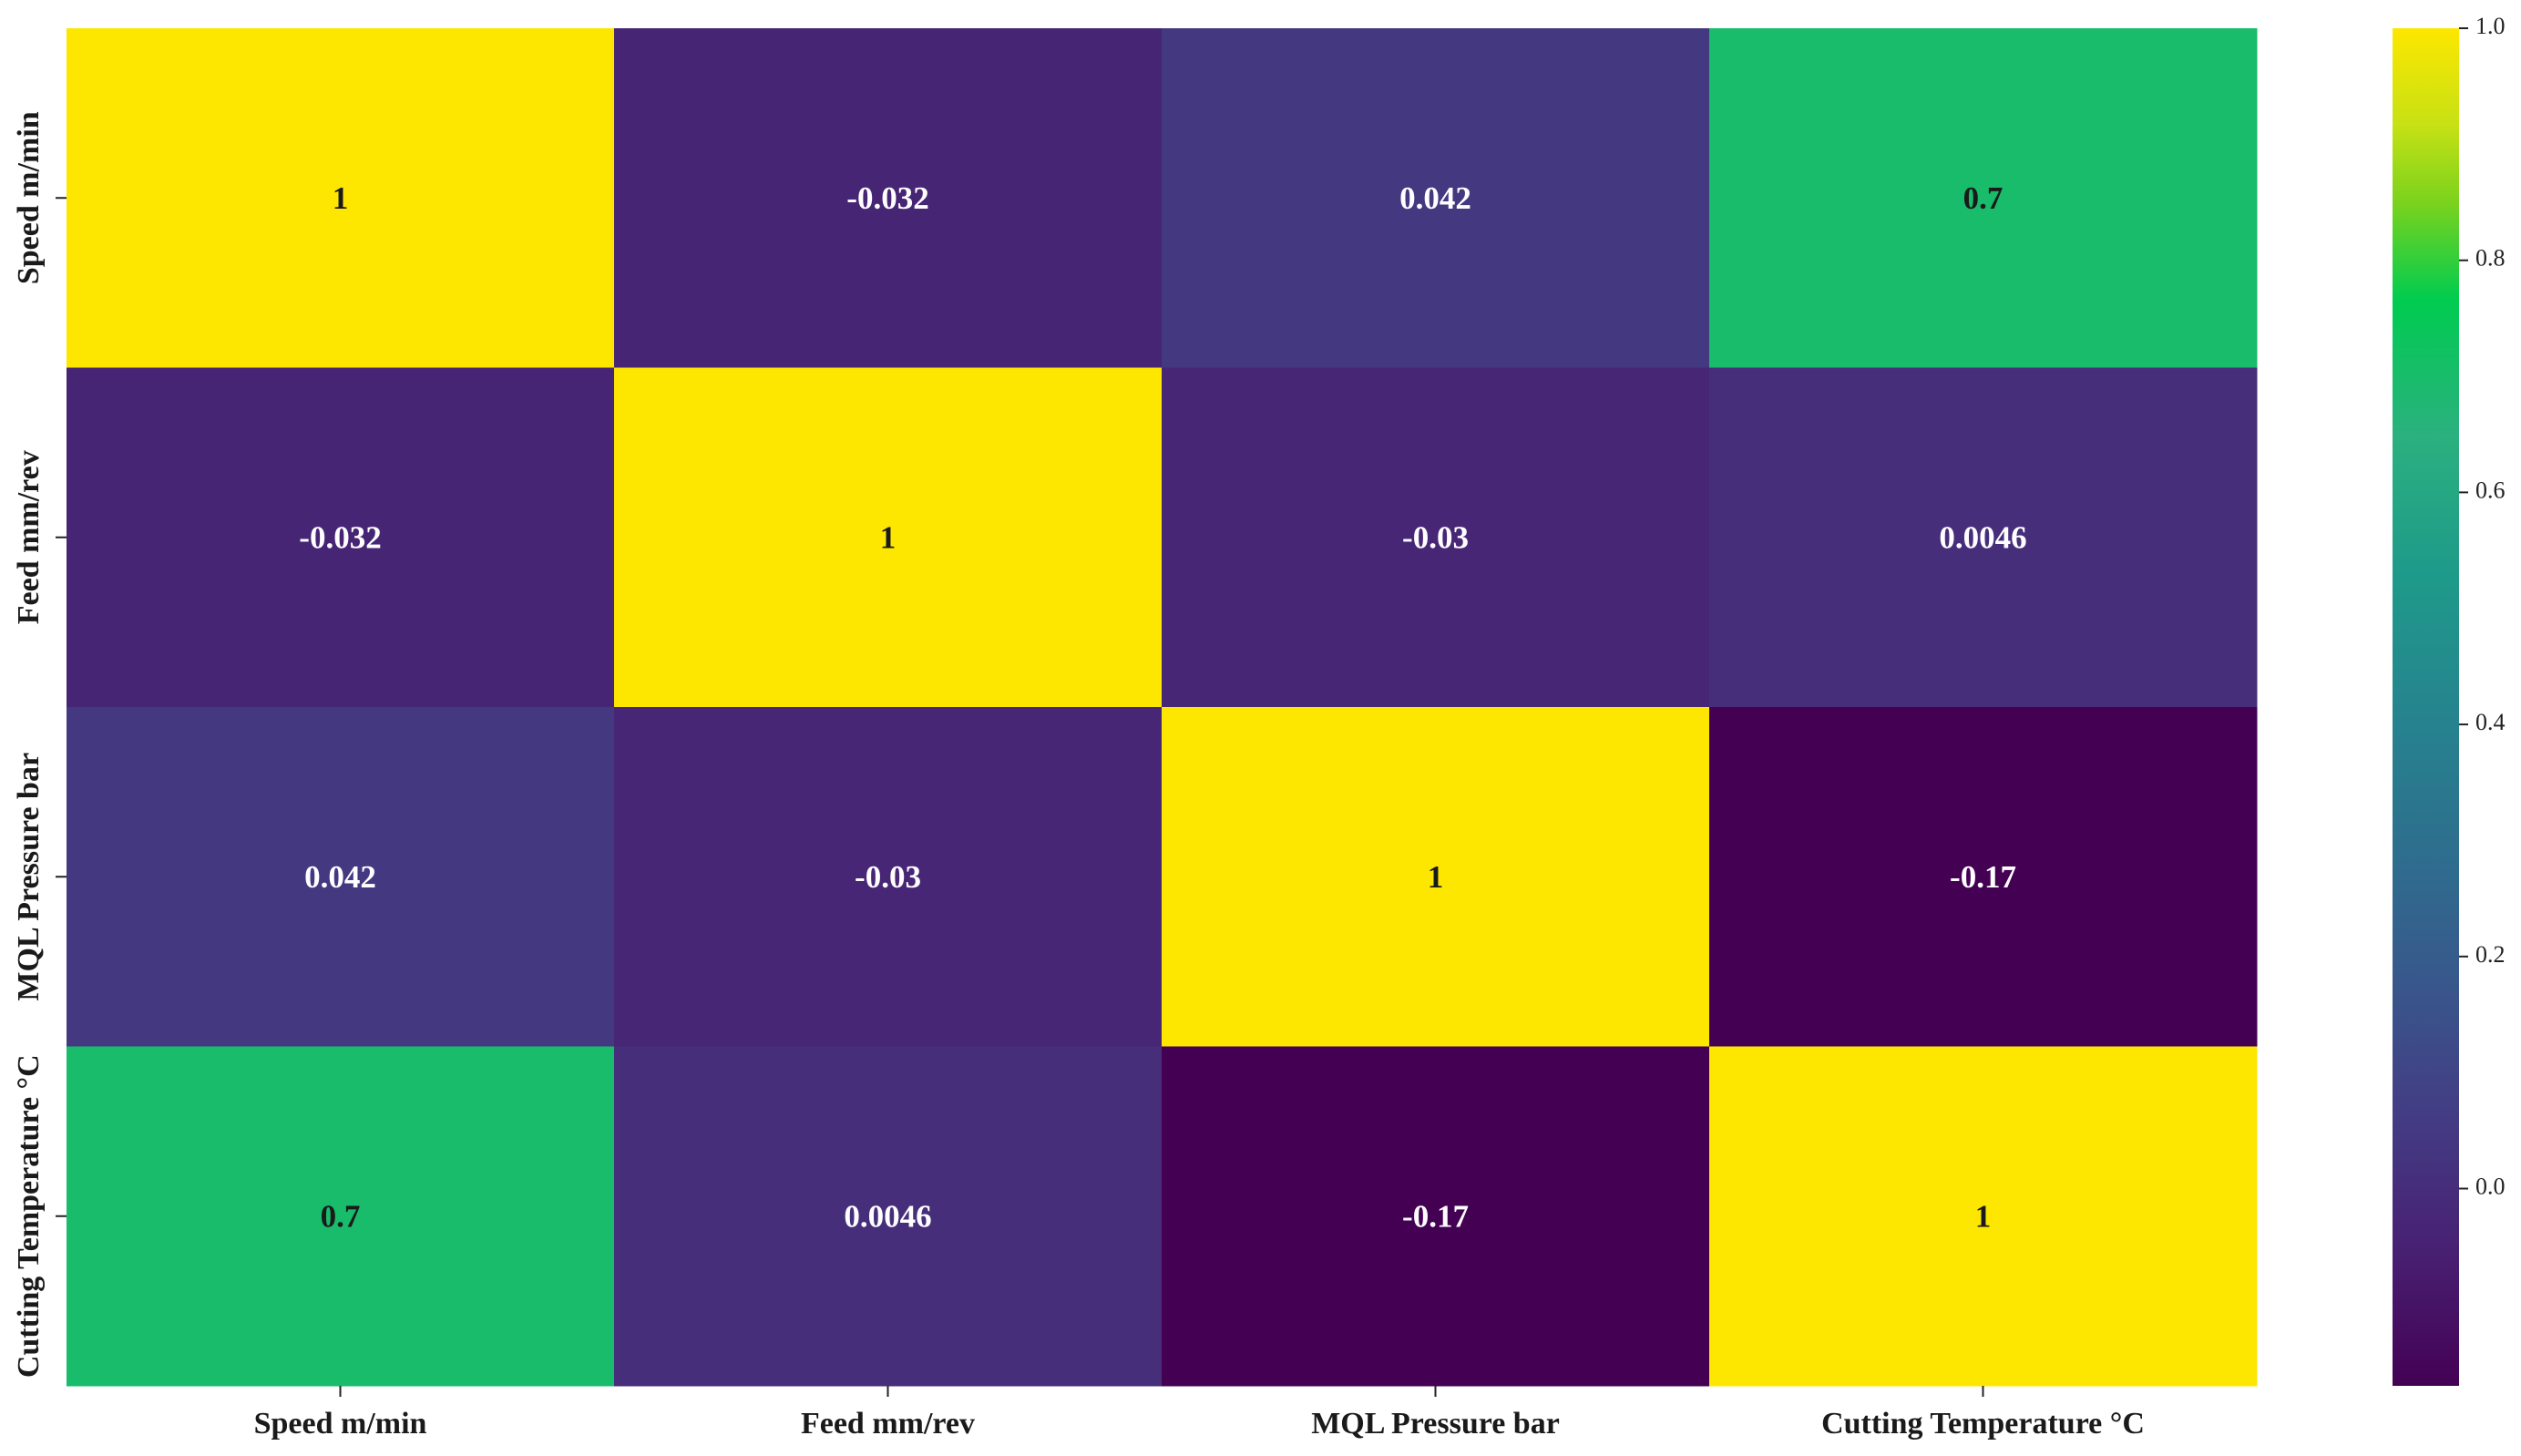 The image size is (2521, 1456). I want to click on cell-label-r3-c2: -0.17, so click(1435, 1216).